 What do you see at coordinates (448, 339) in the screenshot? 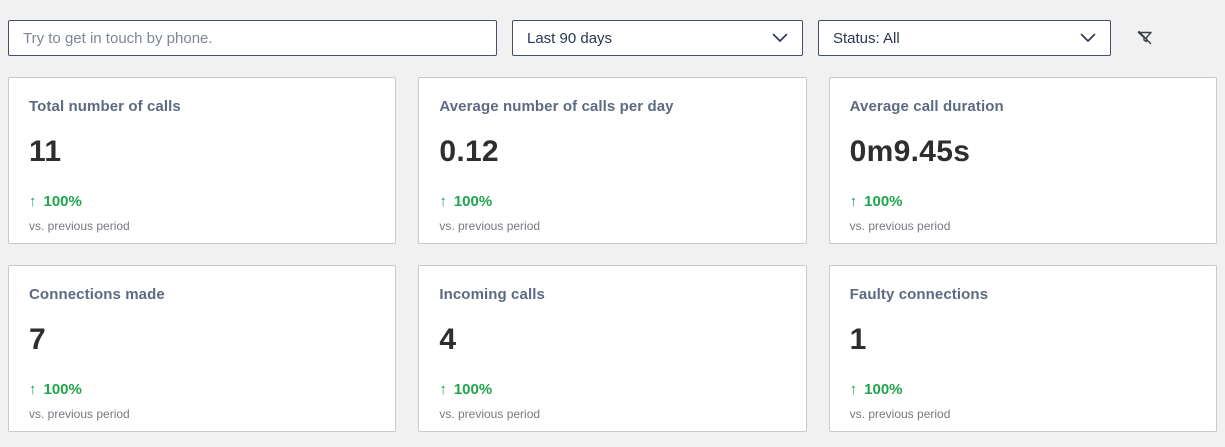
I see `stat-card-value: 4` at bounding box center [448, 339].